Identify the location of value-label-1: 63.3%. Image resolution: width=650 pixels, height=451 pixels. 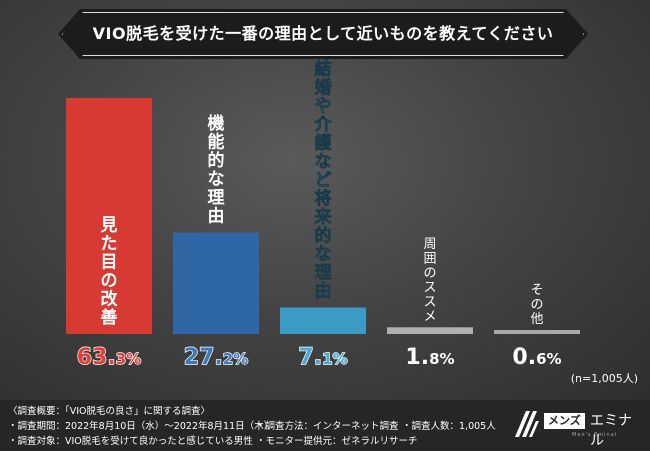
(109, 357).